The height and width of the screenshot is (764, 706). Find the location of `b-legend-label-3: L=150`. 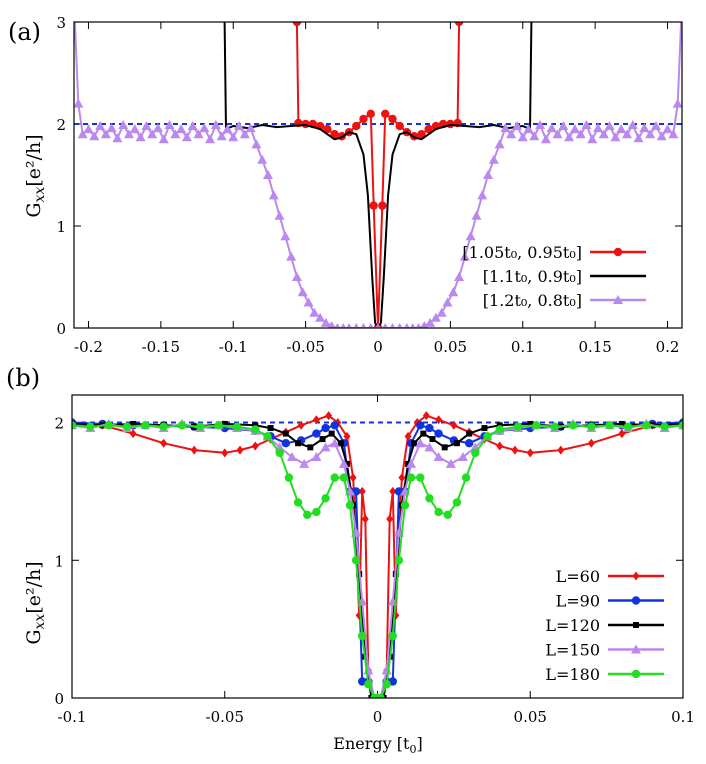

b-legend-label-3: L=150 is located at coordinates (572, 650).